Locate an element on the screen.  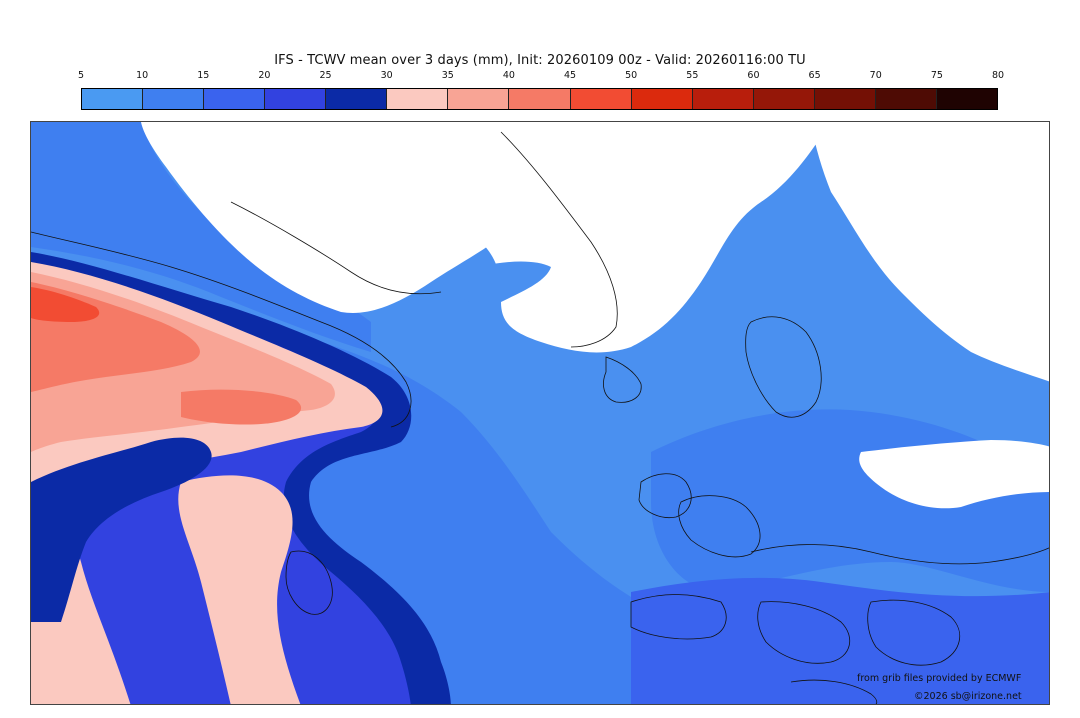
colorbar-tick-label: 35 is located at coordinates (447, 75).